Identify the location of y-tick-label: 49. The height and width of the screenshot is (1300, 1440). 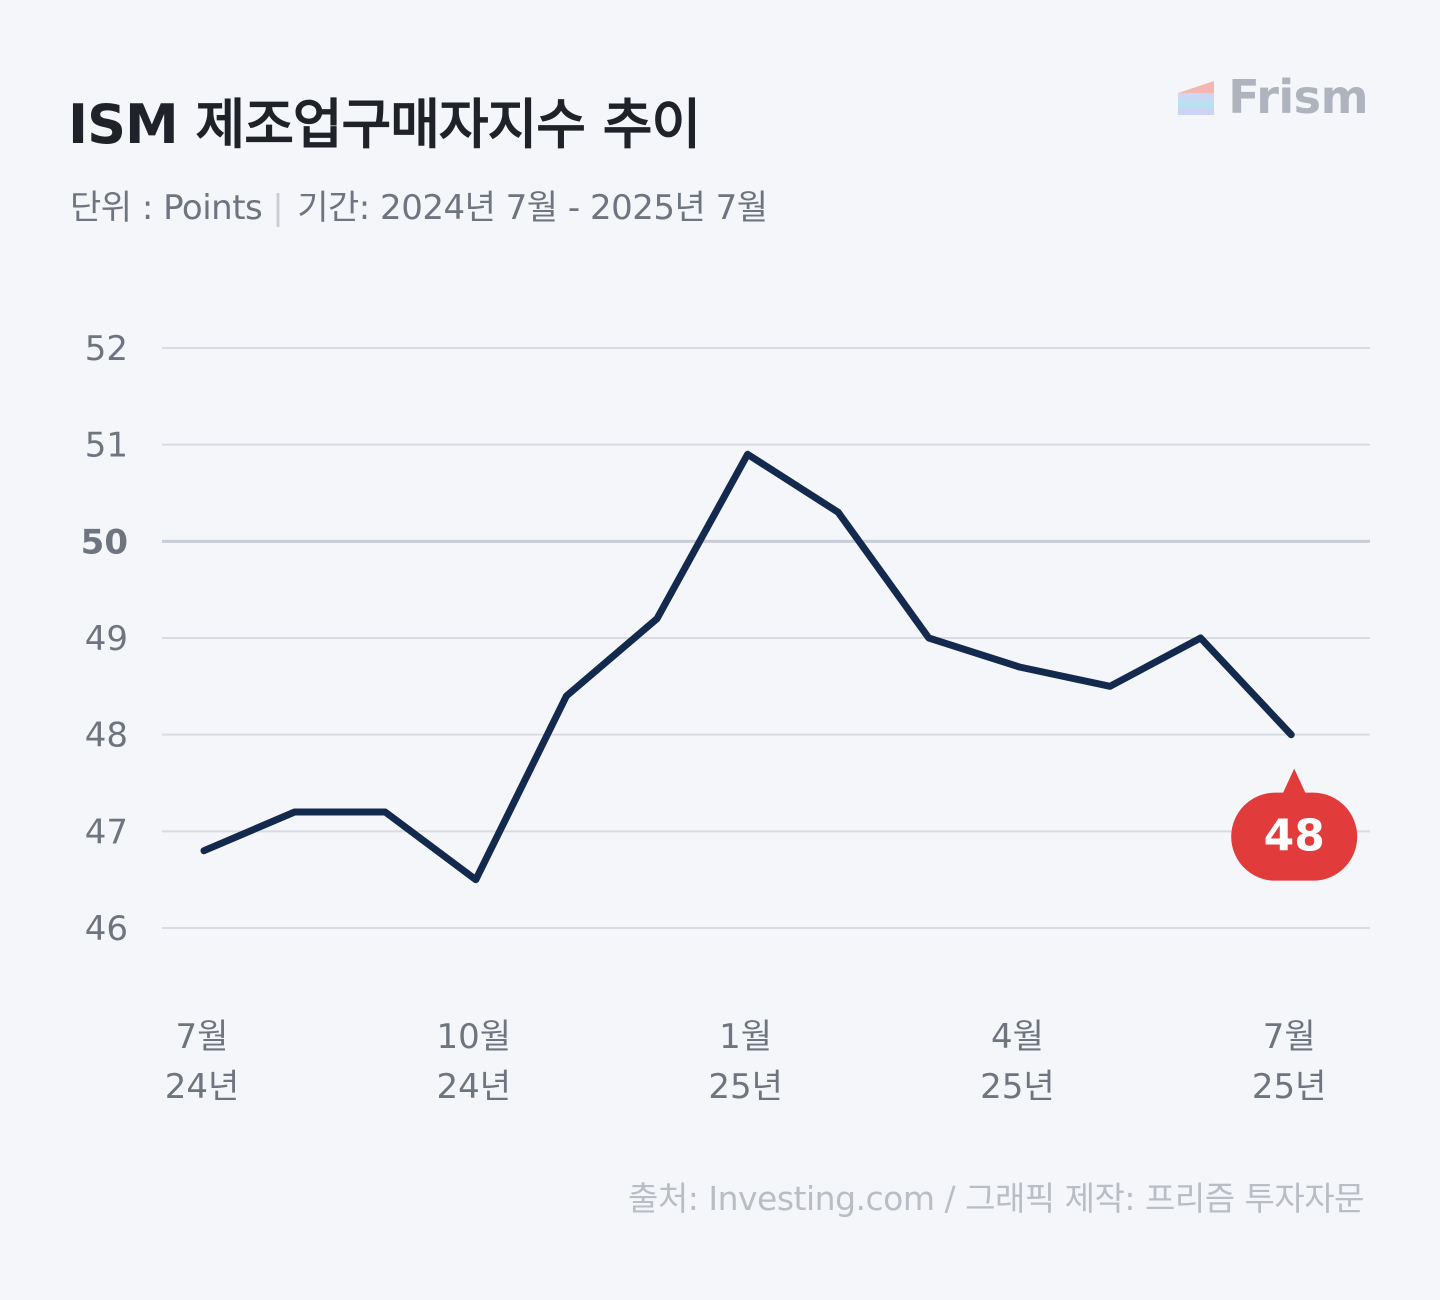
(106, 639).